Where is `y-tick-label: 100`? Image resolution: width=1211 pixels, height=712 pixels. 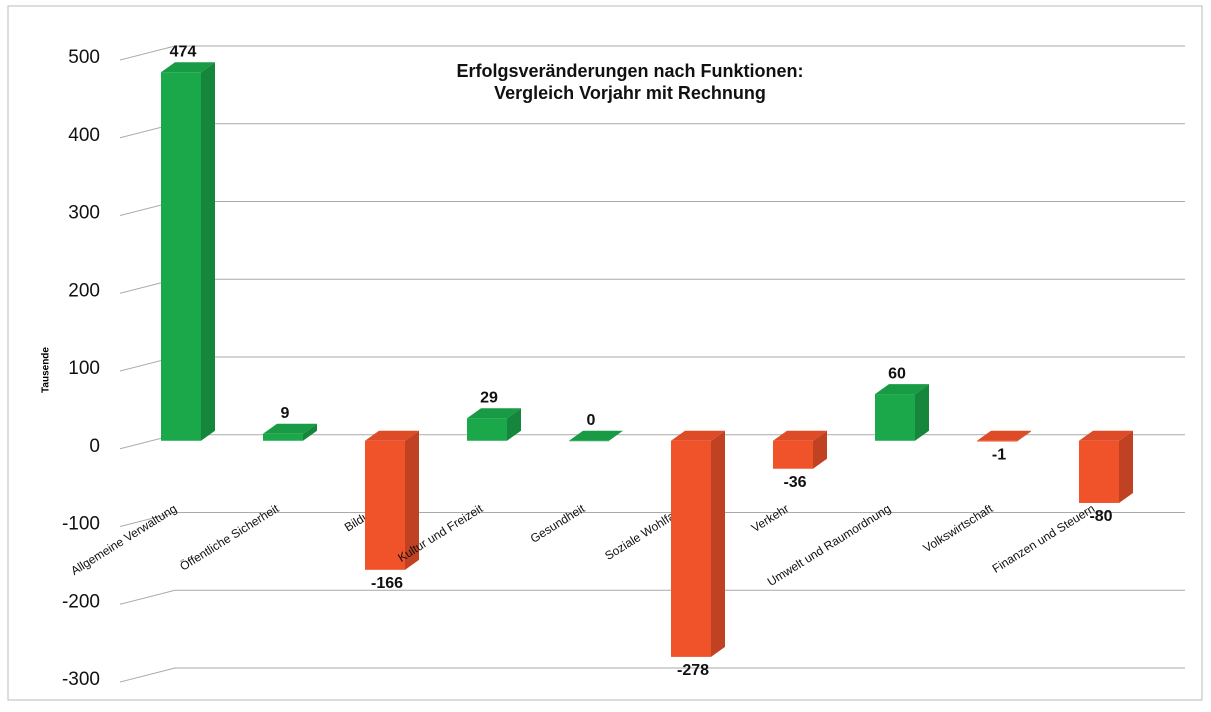
y-tick-label: 100 is located at coordinates (84, 368).